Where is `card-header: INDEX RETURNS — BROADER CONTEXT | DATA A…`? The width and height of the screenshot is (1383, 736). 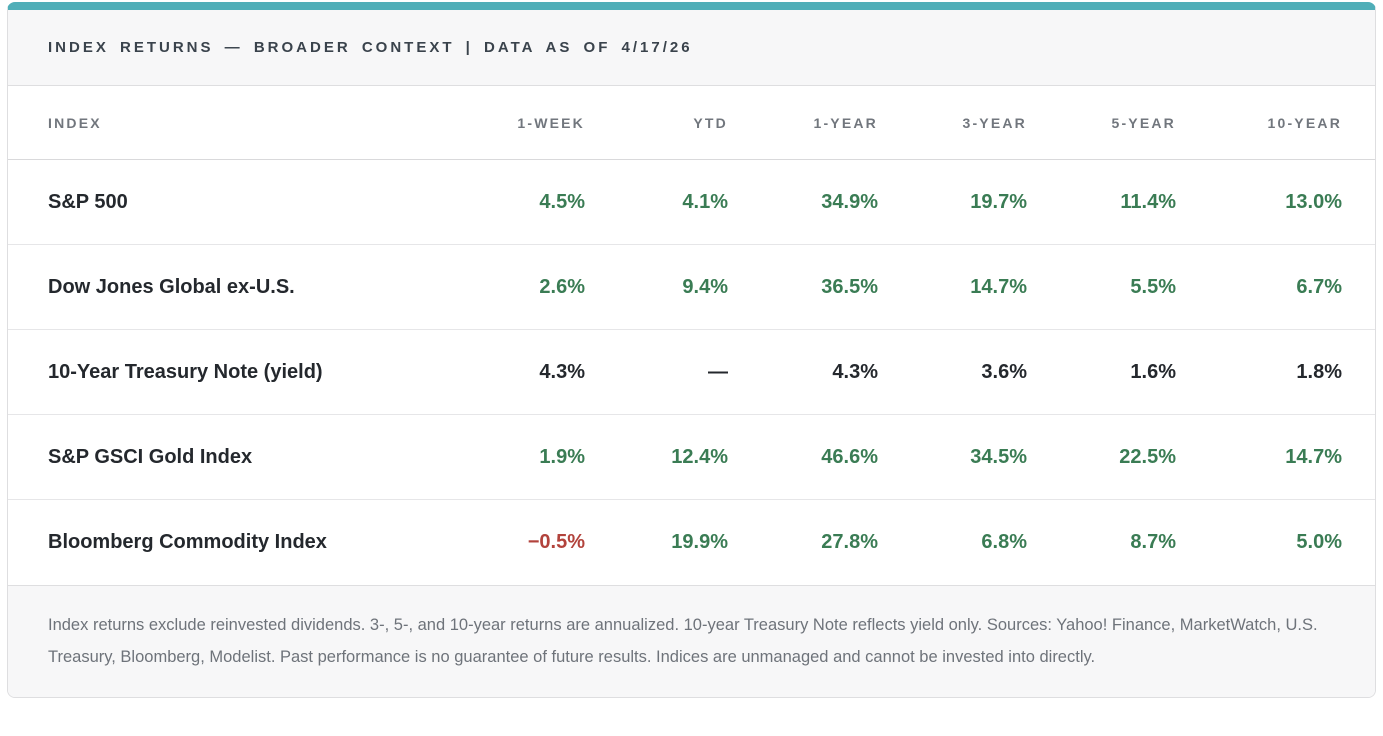
card-header: INDEX RETURNS — BROADER CONTEXT | DATA A… is located at coordinates (691, 48).